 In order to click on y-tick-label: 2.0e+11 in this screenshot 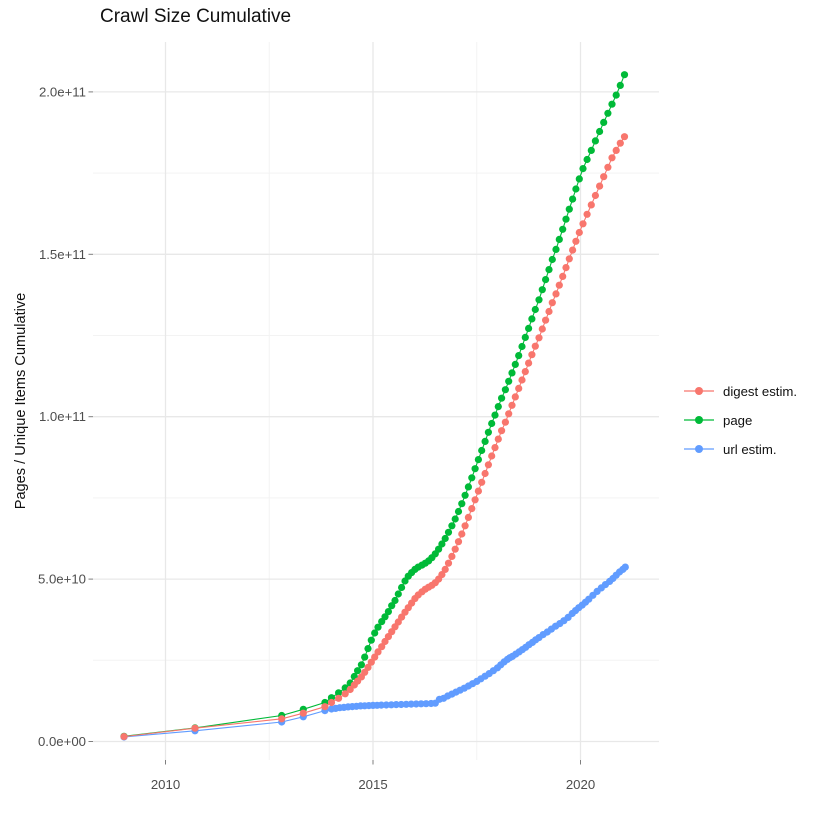, I will do `click(62, 91)`.